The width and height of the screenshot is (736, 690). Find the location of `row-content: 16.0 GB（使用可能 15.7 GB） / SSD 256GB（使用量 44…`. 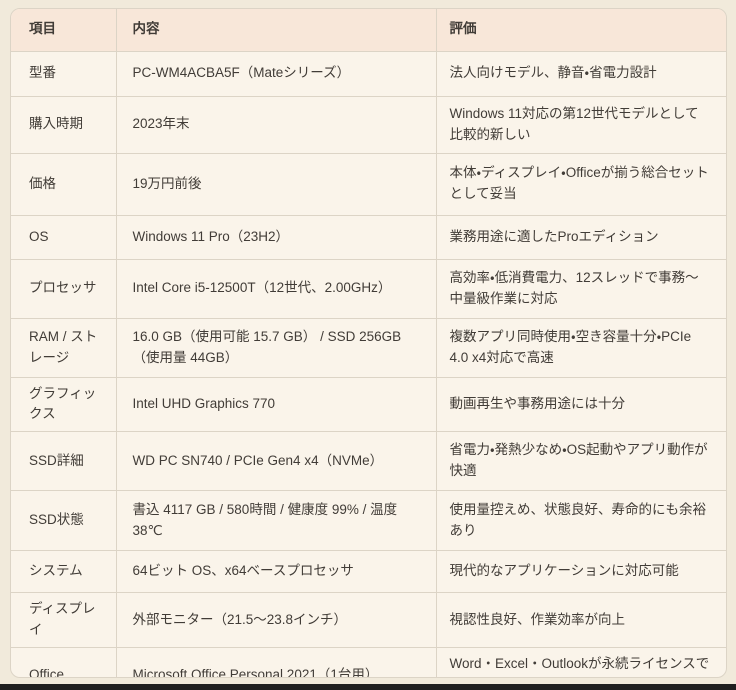

row-content: 16.0 GB（使用可能 15.7 GB） / SSD 256GB（使用量 44… is located at coordinates (275, 347).